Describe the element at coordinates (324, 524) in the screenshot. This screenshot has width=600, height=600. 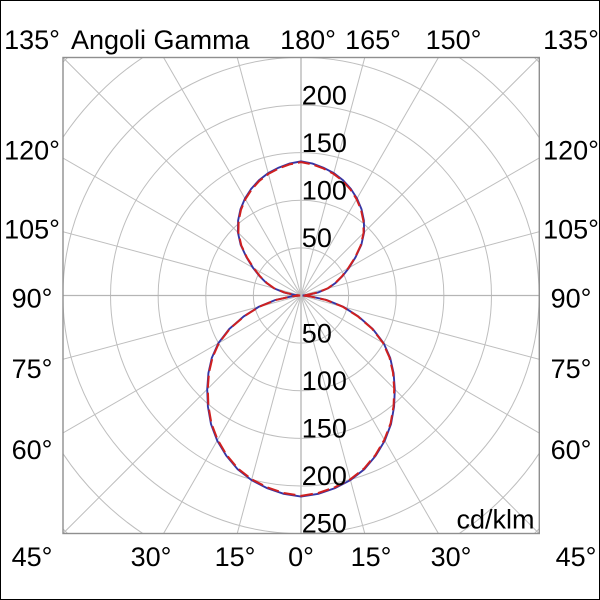
I see `svg-text: 250` at that location.